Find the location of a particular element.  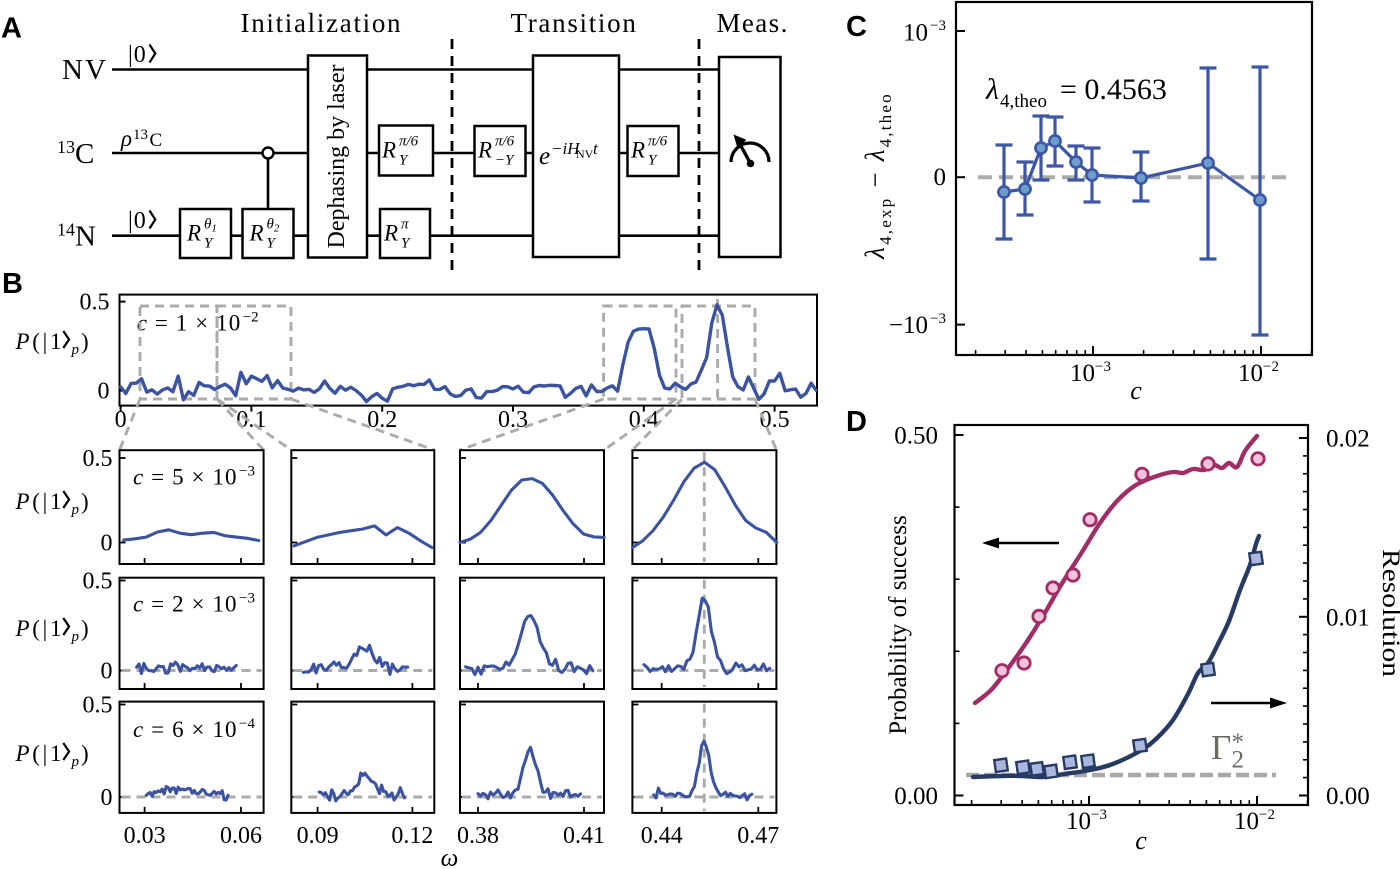

svg-text: ρ is located at coordinates (126, 138).